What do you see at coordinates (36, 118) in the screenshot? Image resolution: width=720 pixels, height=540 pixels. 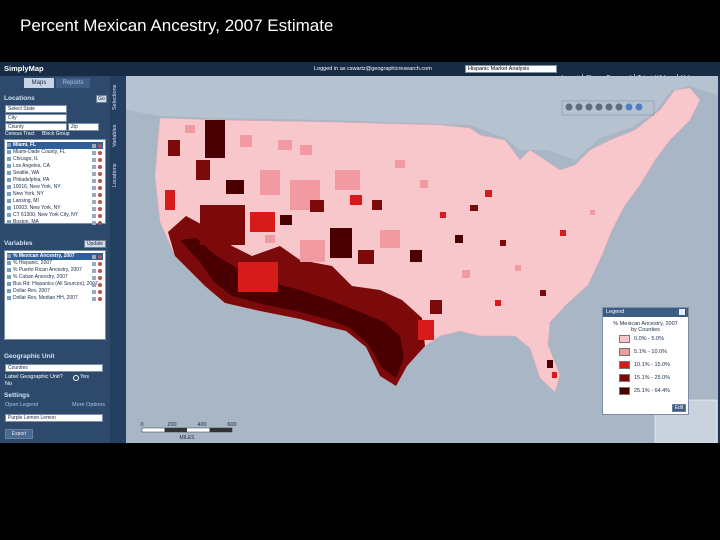 I see `city-input: City` at bounding box center [36, 118].